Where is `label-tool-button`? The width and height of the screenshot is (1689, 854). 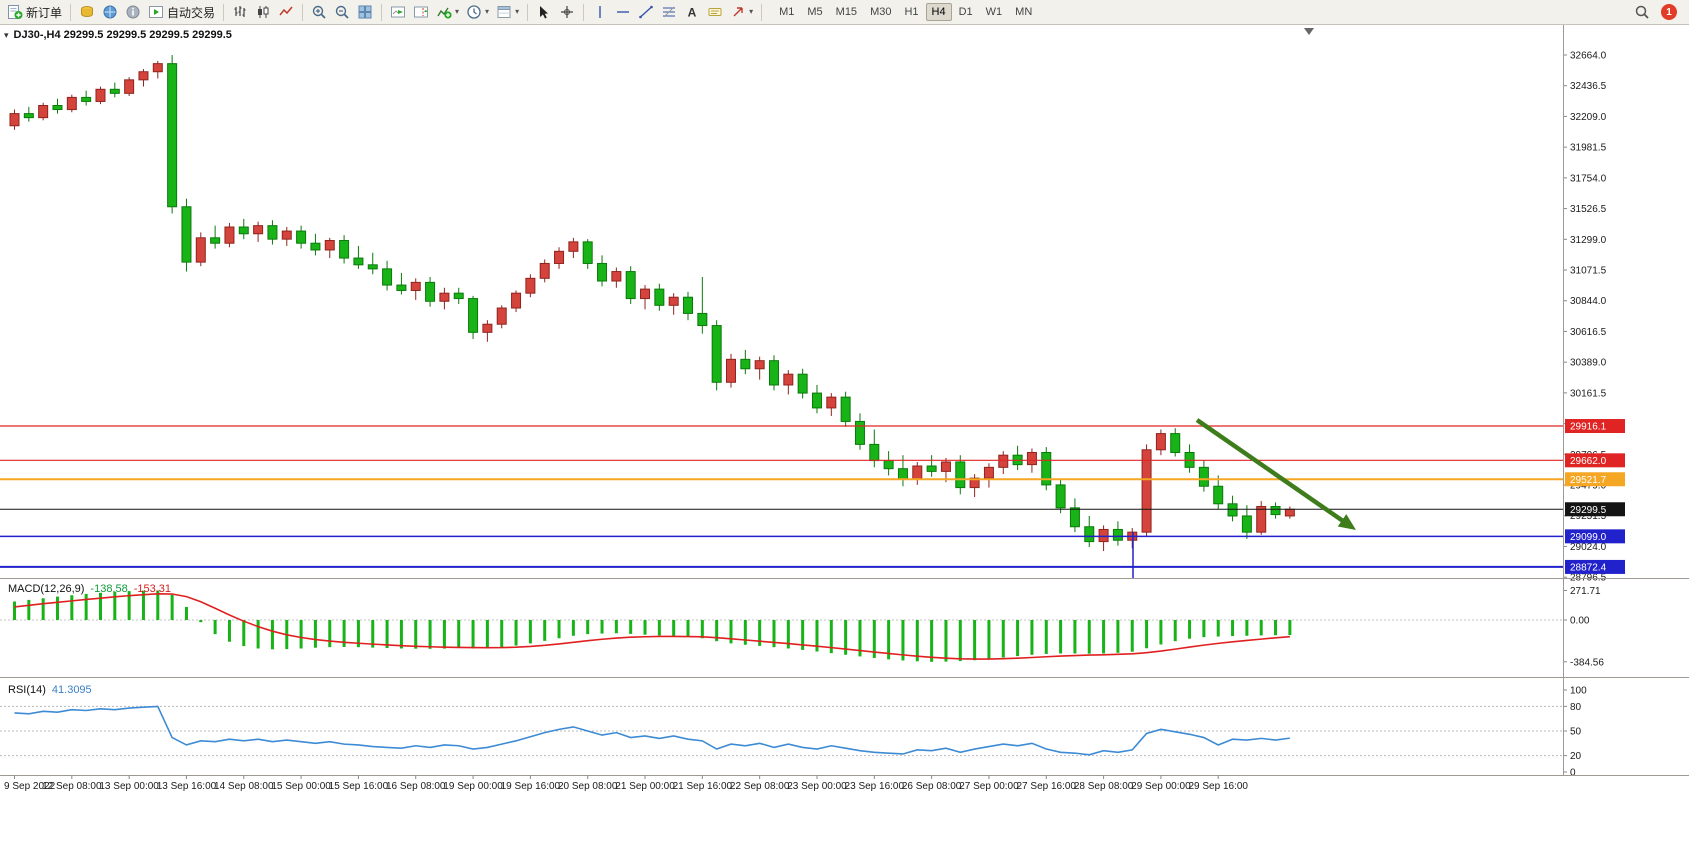
label-tool-button is located at coordinates (715, 12).